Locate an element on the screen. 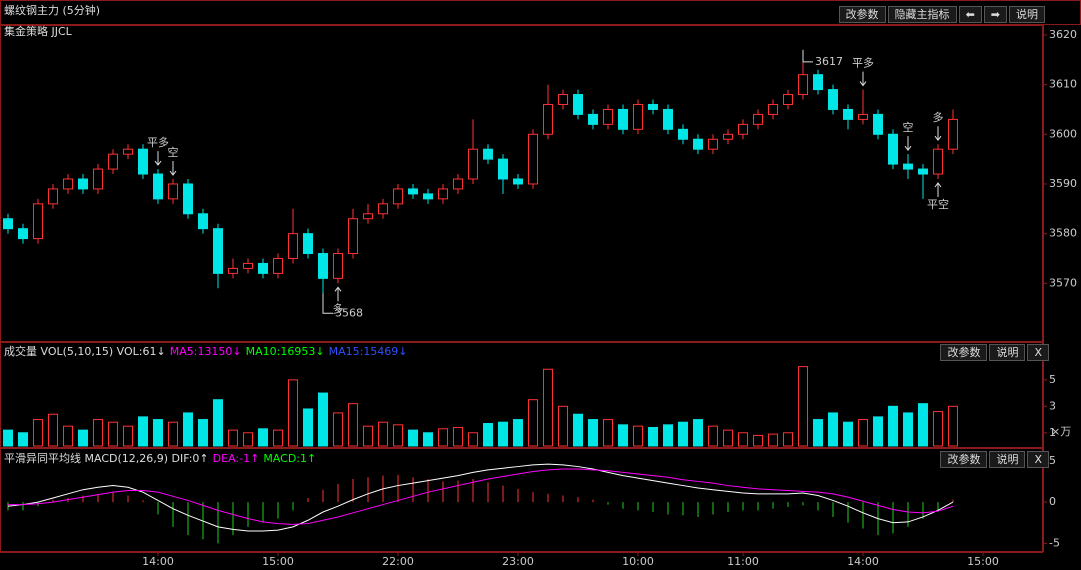 The height and width of the screenshot is (570, 1081). volume-buttons: 改参数 说明 X is located at coordinates (994, 352).